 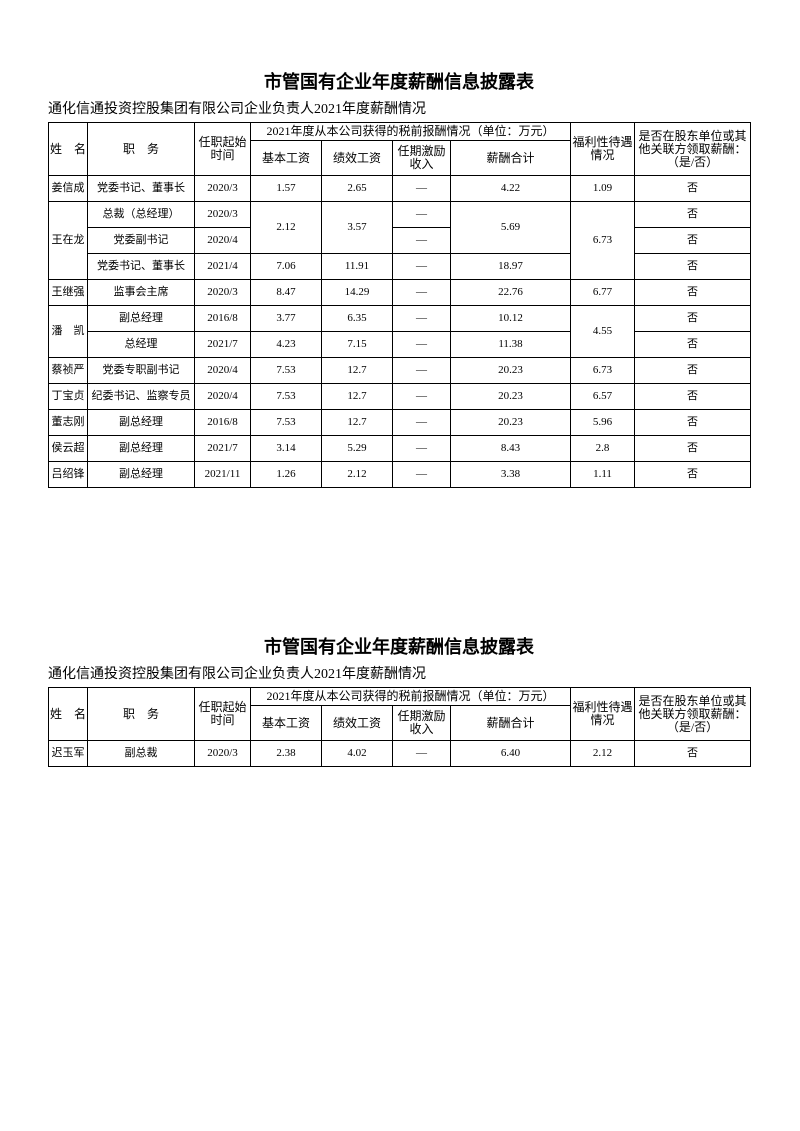 I want to click on cell: 5.69, so click(x=510, y=227).